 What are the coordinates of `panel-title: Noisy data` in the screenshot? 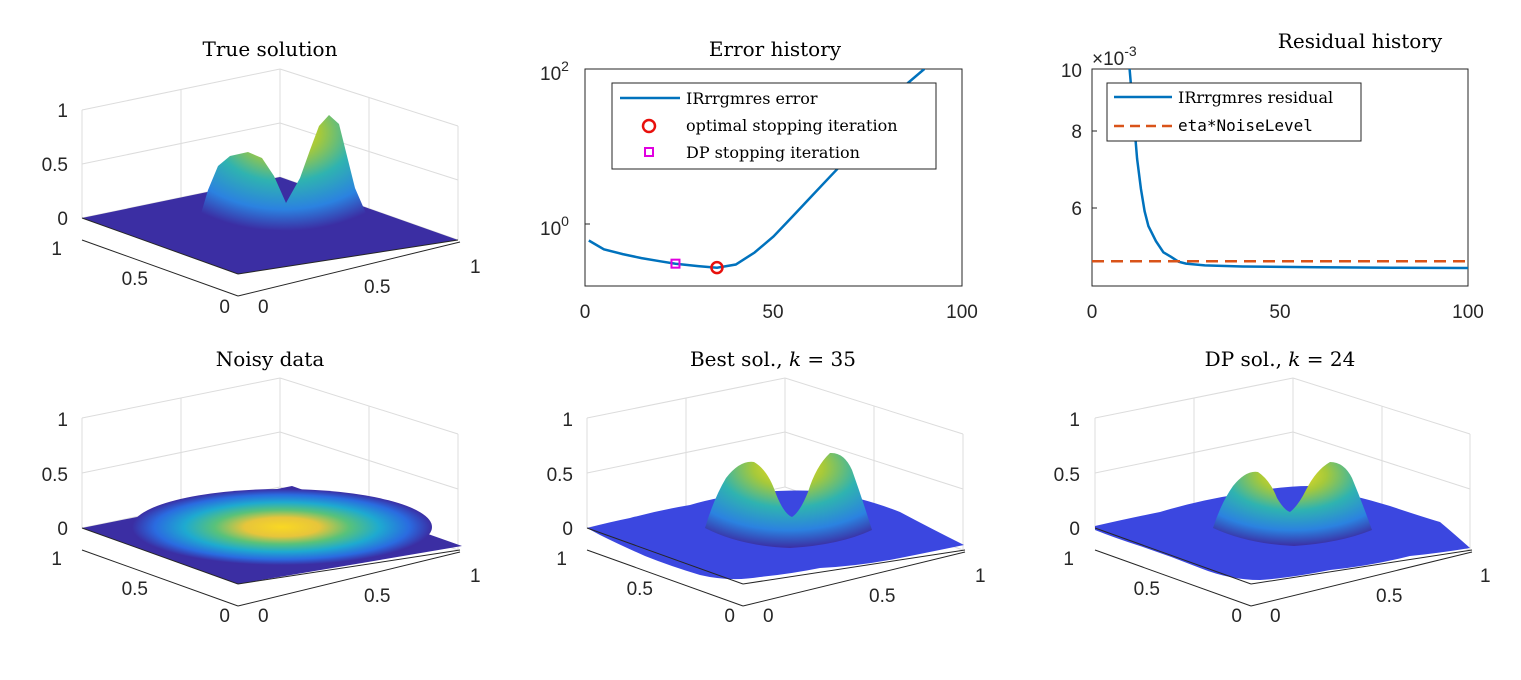 It's located at (270, 359).